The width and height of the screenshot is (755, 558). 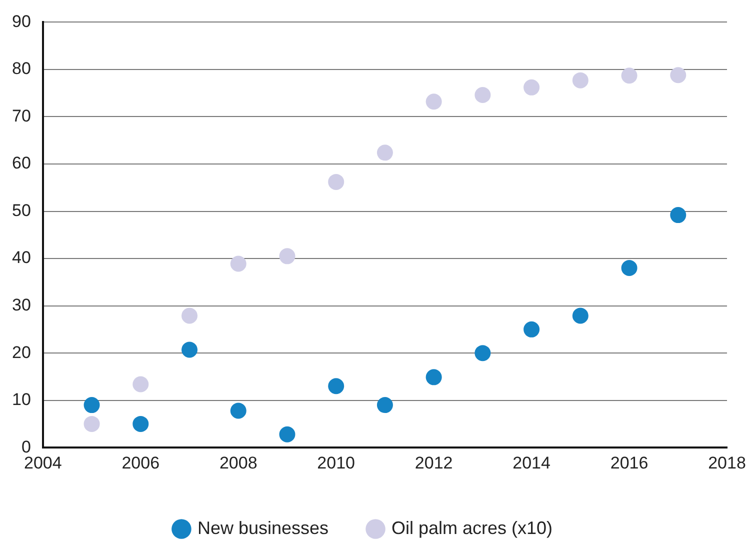 I want to click on x-tick-label: 2012, so click(x=433, y=462).